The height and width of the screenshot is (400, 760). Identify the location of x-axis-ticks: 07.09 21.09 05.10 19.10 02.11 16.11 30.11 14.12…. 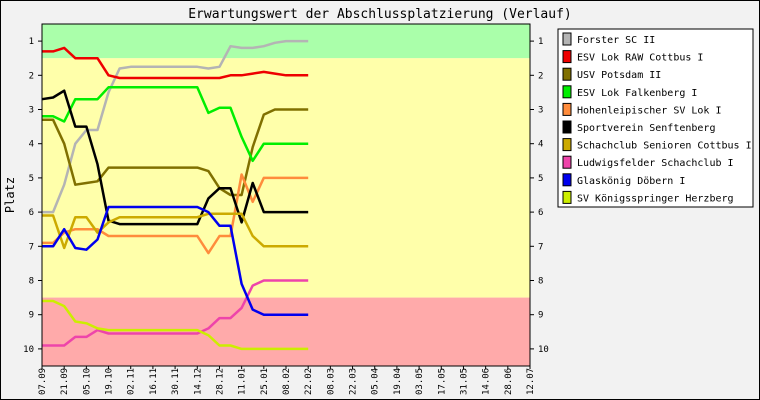
(287, 380).